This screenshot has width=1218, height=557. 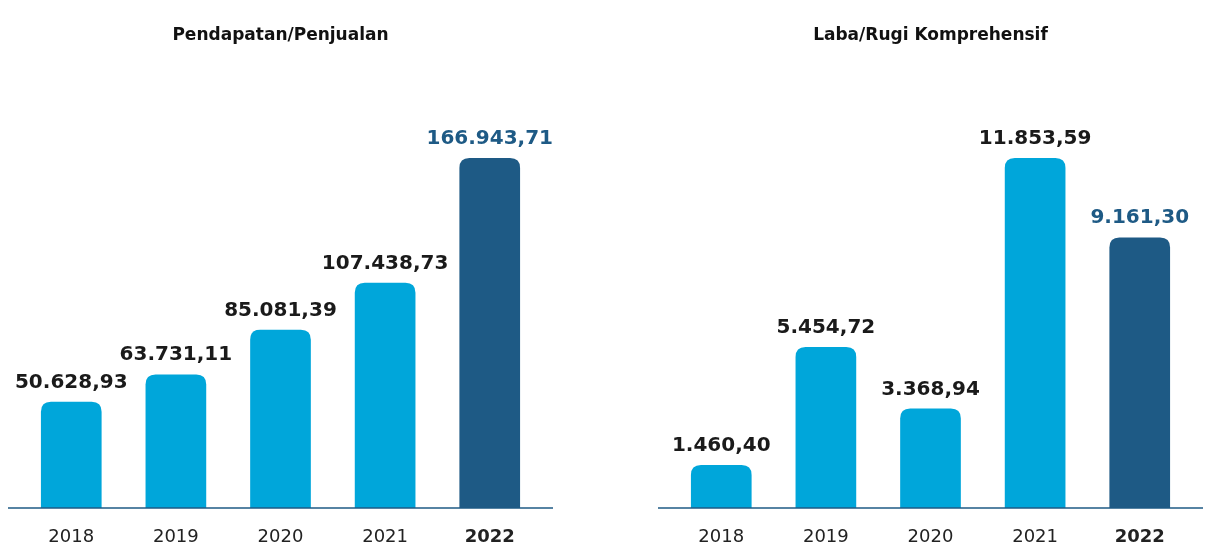 What do you see at coordinates (721, 443) in the screenshot?
I see `data-label: 1.460,40` at bounding box center [721, 443].